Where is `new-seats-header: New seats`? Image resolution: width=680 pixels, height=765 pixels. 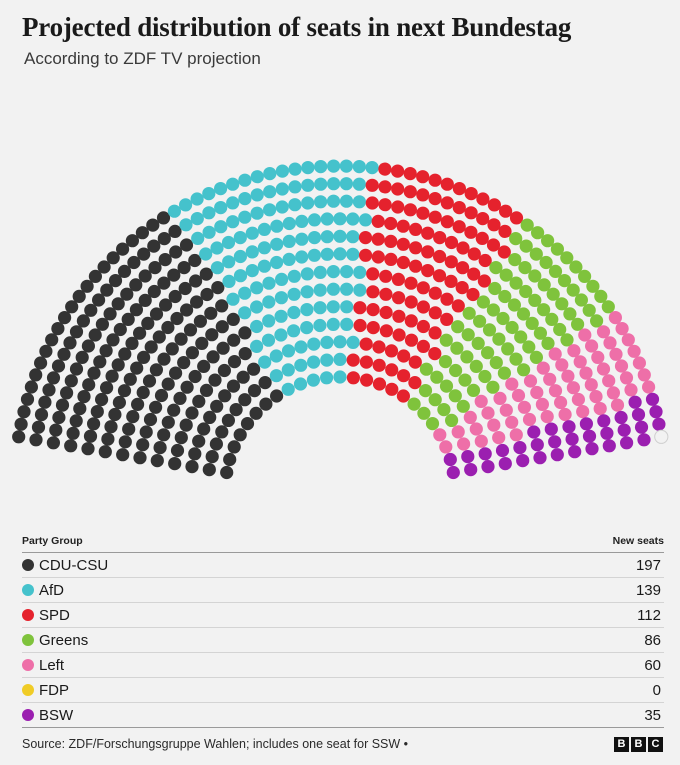
new-seats-header: New seats is located at coordinates (638, 541).